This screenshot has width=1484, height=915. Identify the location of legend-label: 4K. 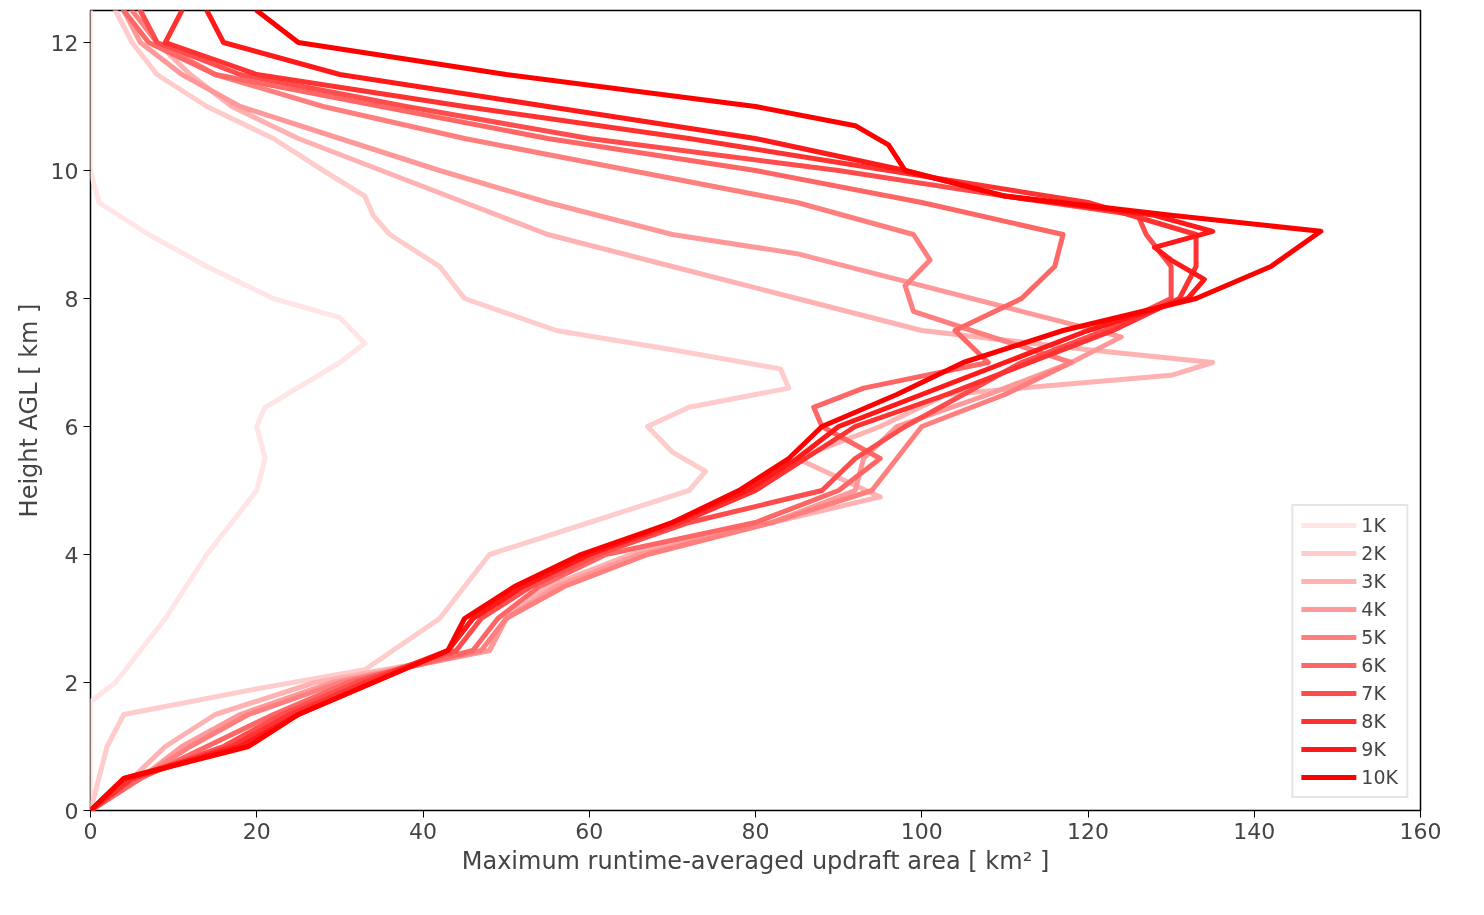
(1373, 609).